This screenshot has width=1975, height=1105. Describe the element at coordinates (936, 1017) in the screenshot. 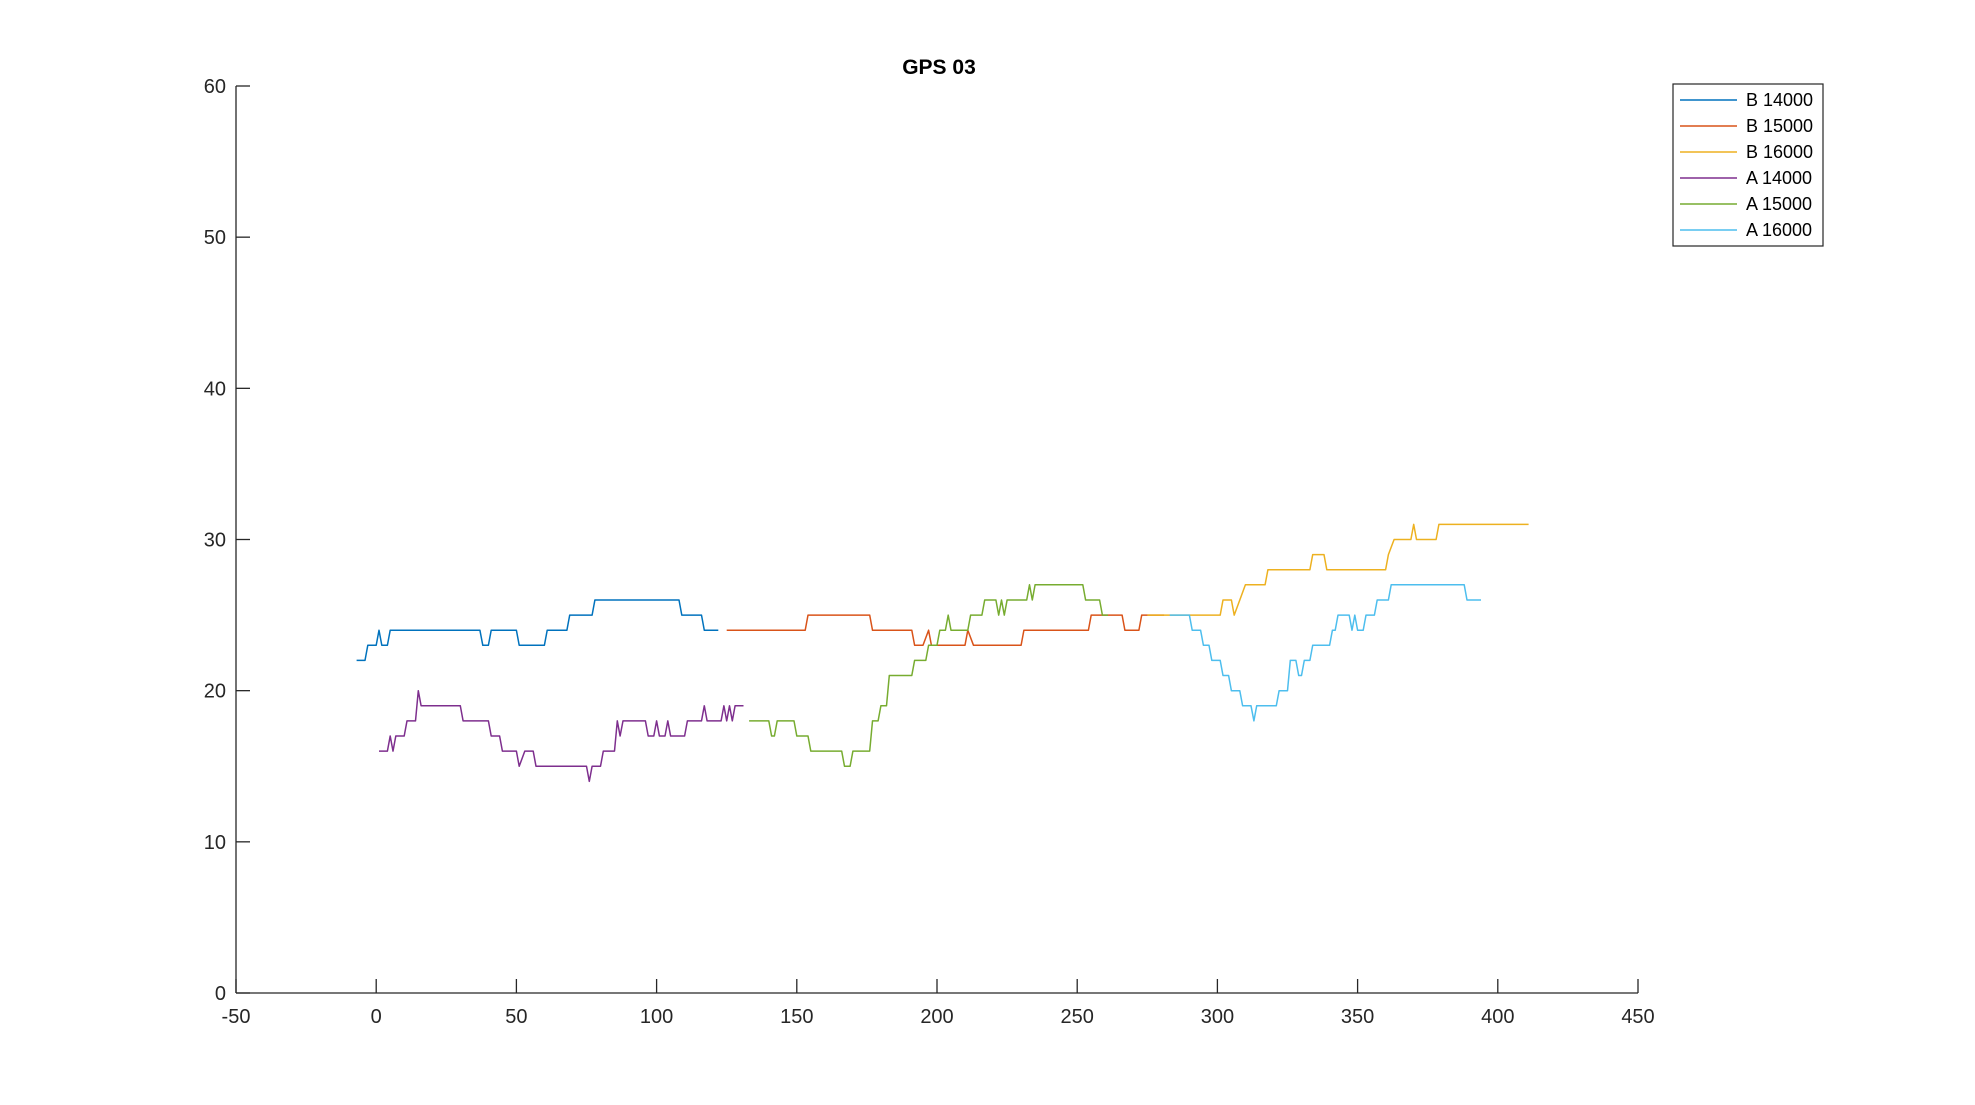

I see `x-tick-label: 200` at that location.